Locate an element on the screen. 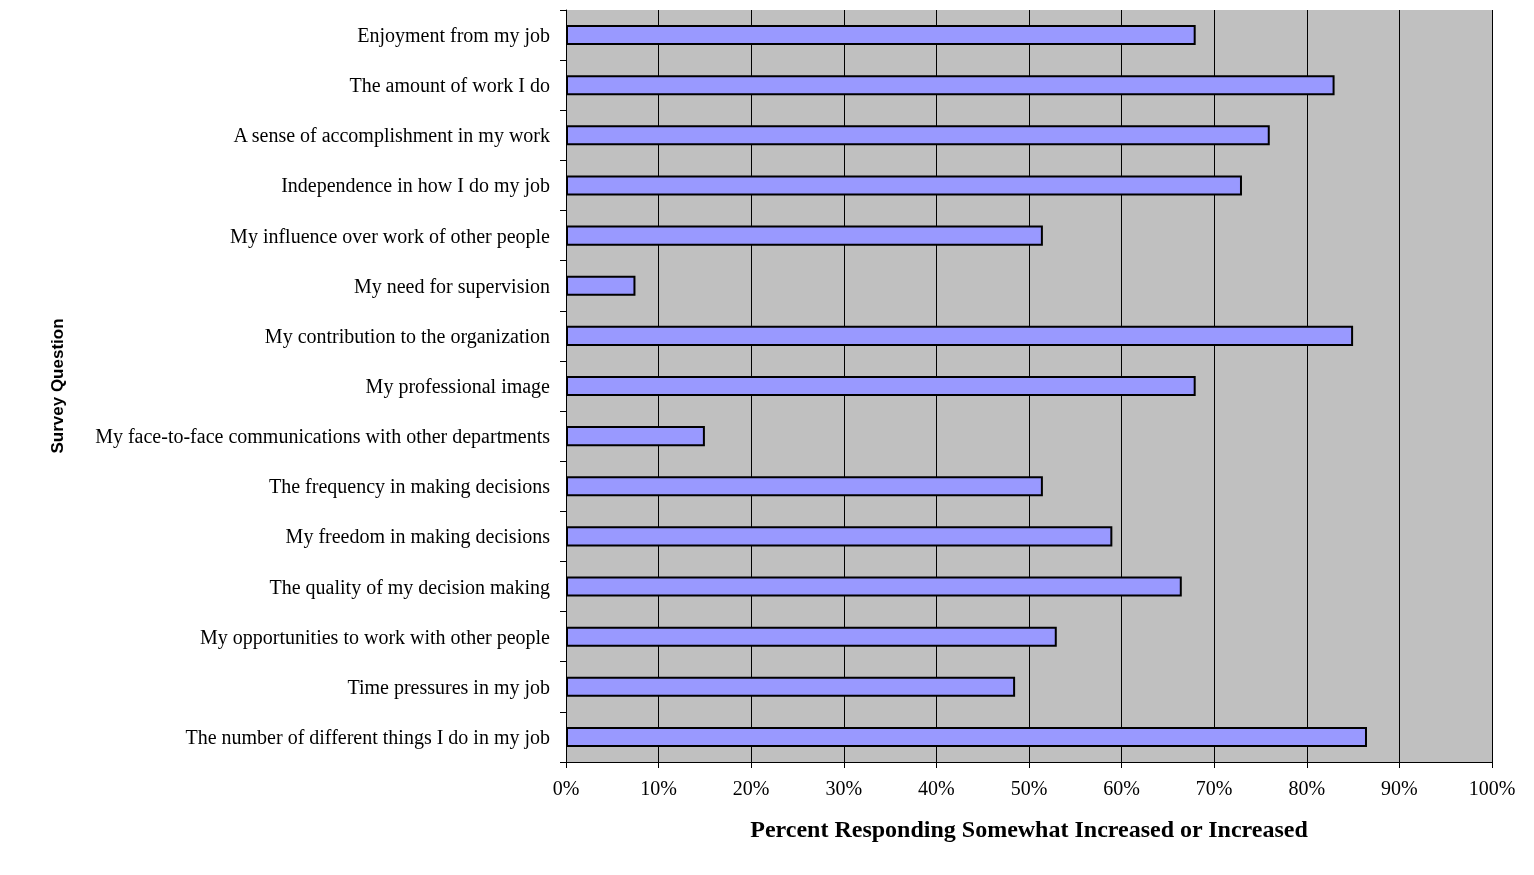  y-tick-label: The frequency in making decisions is located at coordinates (409, 487).